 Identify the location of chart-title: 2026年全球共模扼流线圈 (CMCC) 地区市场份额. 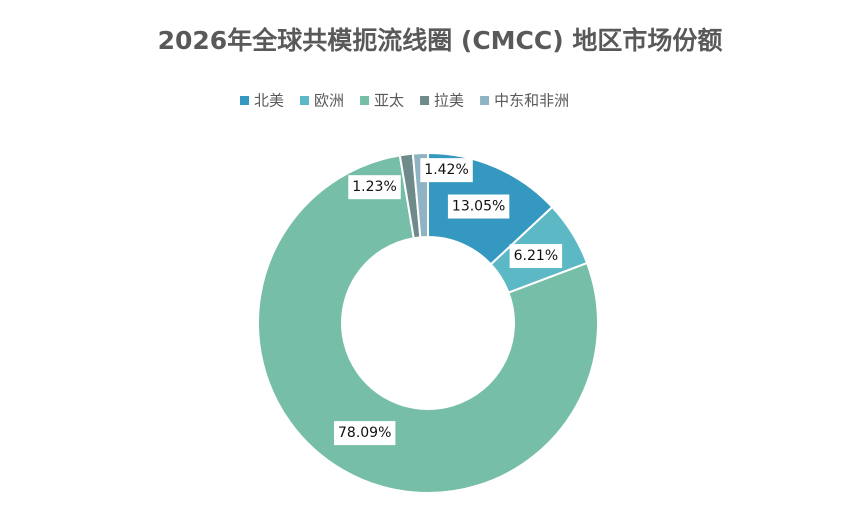
(440, 40).